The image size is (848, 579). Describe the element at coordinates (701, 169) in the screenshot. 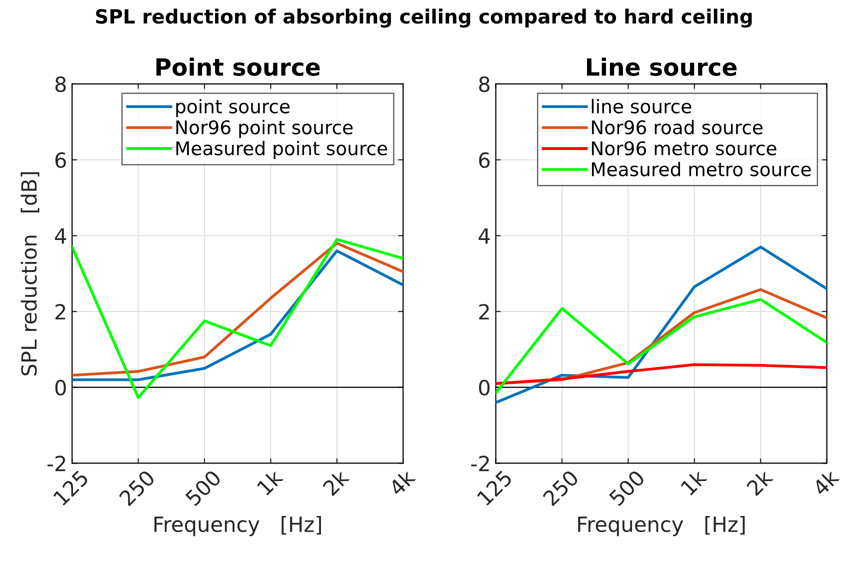

I see `legend-label: Measured metro source` at that location.